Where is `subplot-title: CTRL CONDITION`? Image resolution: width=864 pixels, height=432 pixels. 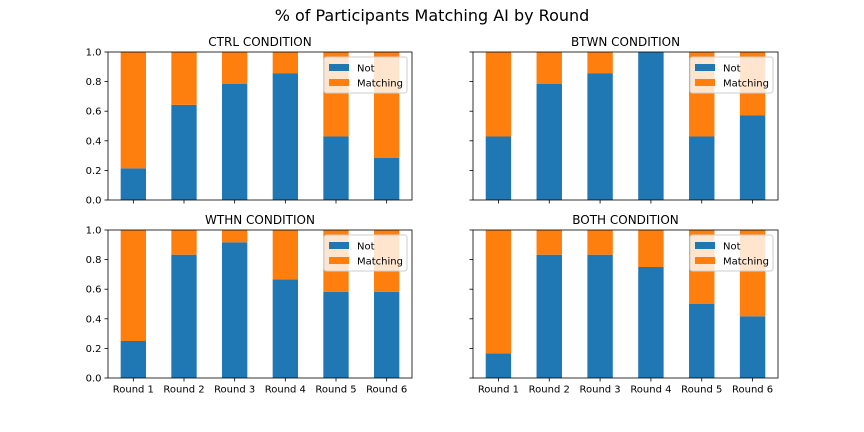 subplot-title: CTRL CONDITION is located at coordinates (259, 42).